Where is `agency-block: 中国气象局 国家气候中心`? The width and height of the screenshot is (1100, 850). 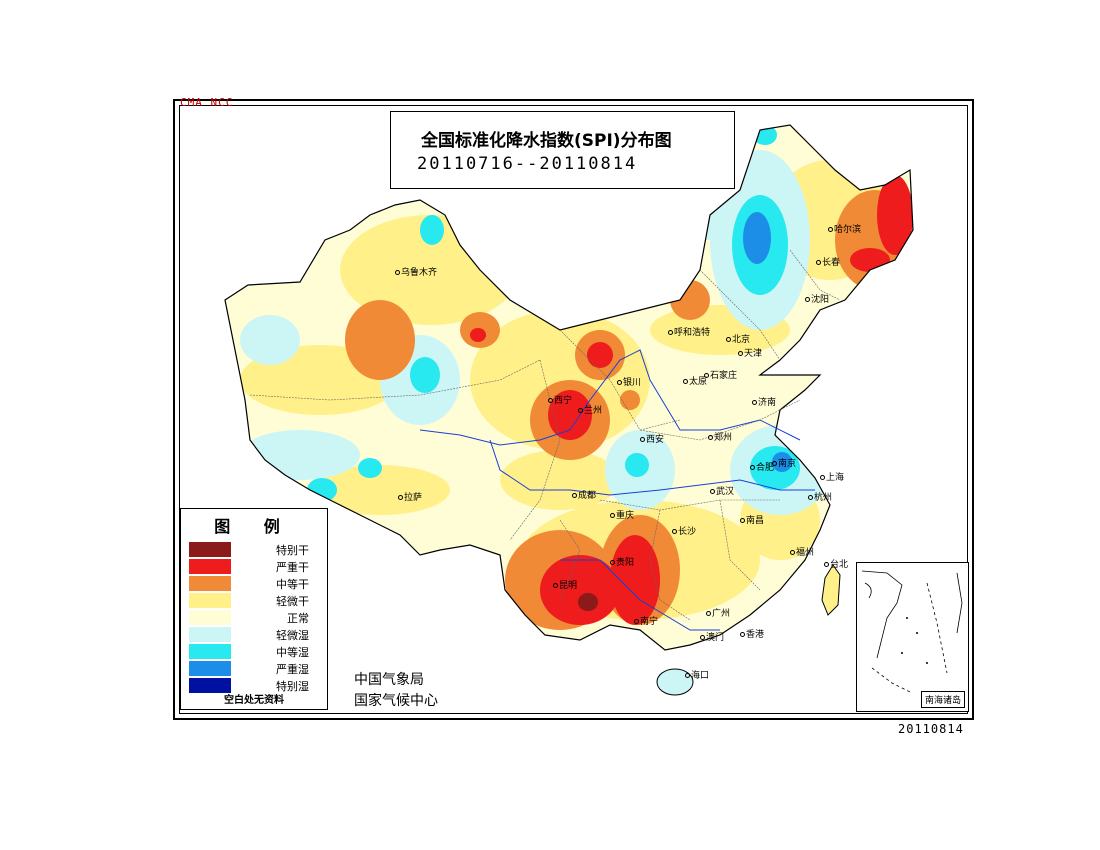 agency-block: 中国气象局 国家气候中心 is located at coordinates (396, 691).